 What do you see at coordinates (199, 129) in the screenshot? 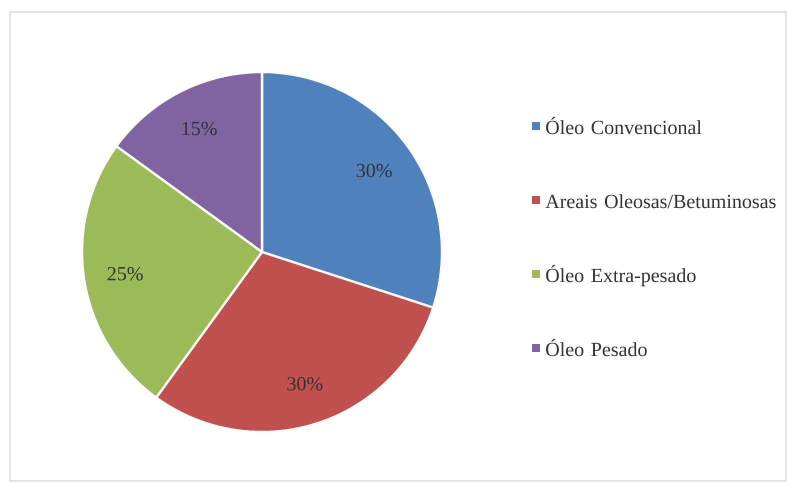
I see `data-label: 15%` at bounding box center [199, 129].